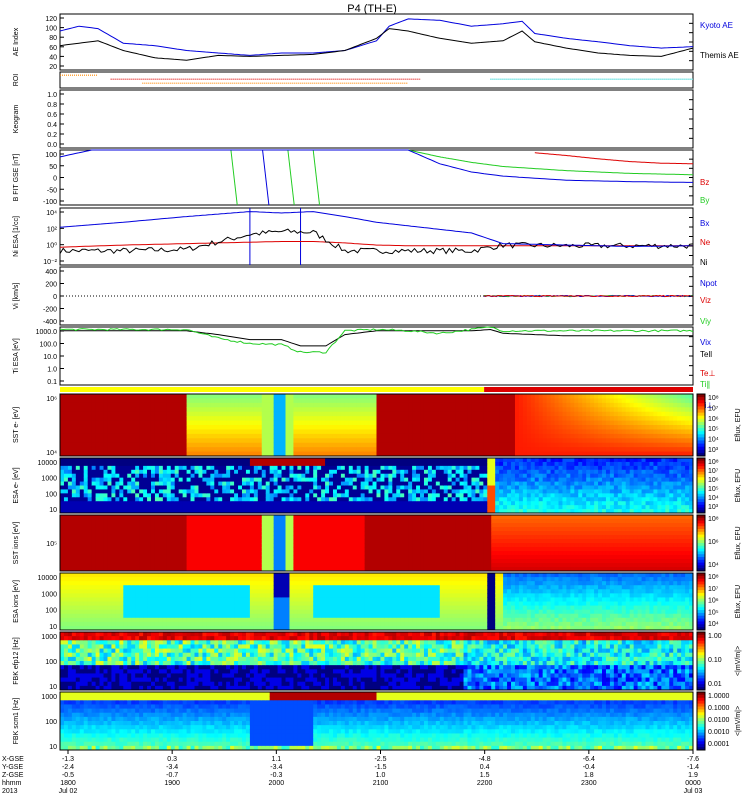 Image resolution: width=750 pixels, height=800 pixels. What do you see at coordinates (713, 440) in the screenshot?
I see `colorbar-tick-label: 10⁴` at bounding box center [713, 440].